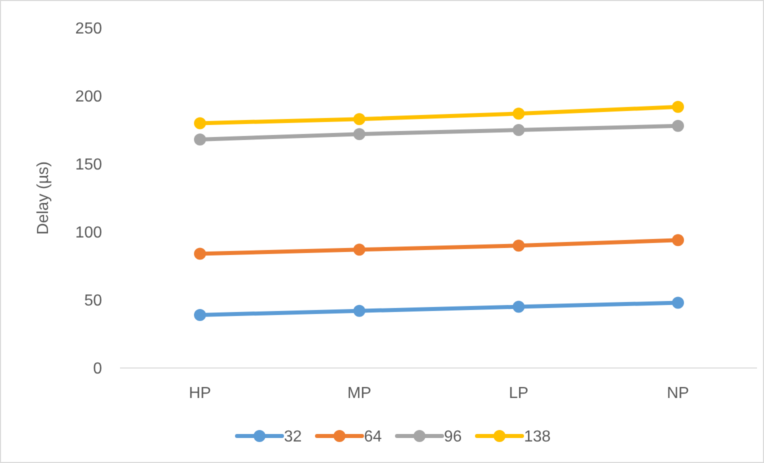 Image resolution: width=764 pixels, height=463 pixels. What do you see at coordinates (97, 369) in the screenshot?
I see `y-tick-label: 0` at bounding box center [97, 369].